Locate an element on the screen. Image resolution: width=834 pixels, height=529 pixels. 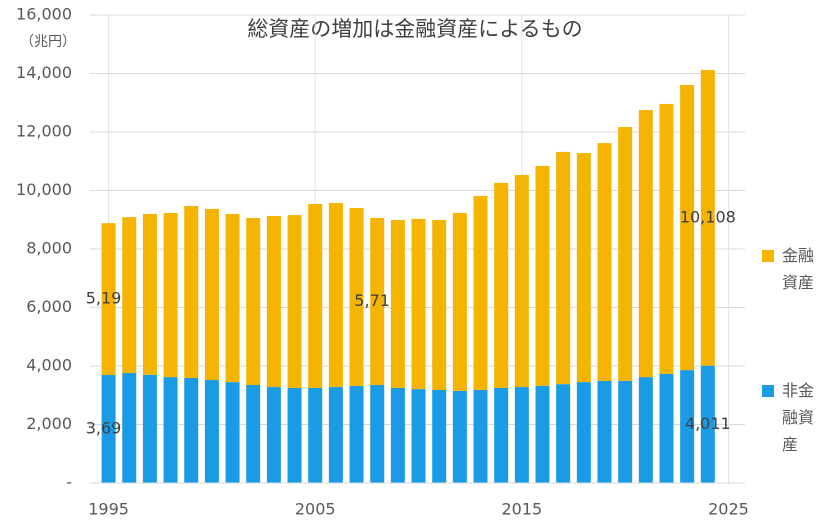
data-label: 4,011 is located at coordinates (708, 423).